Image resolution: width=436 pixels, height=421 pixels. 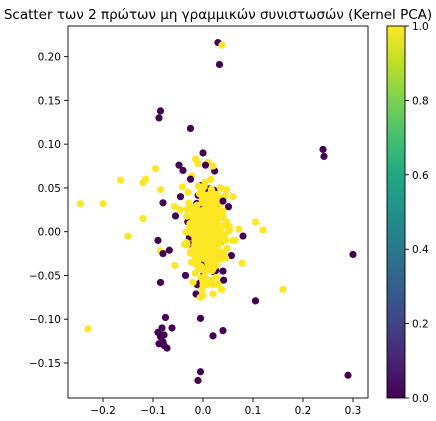 I want to click on y-tick-label: 0.00, so click(x=49, y=233).